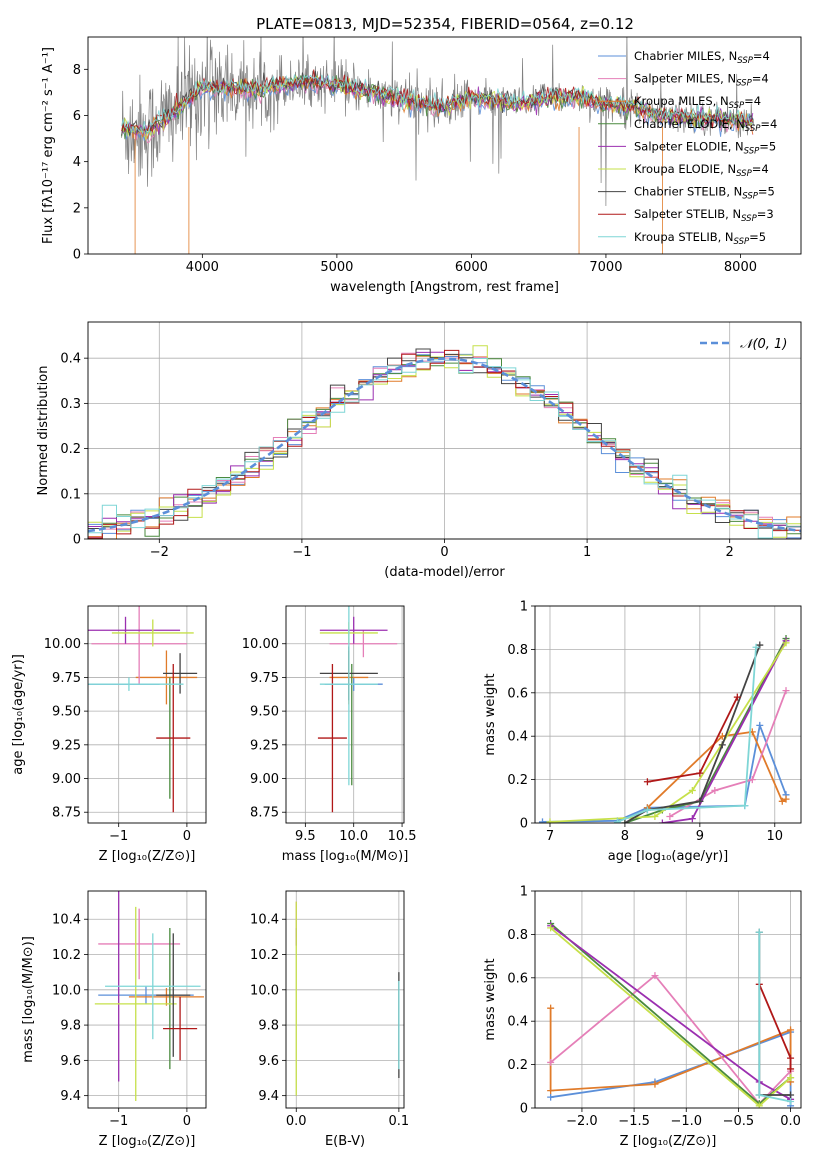 The height and width of the screenshot is (1170, 819). What do you see at coordinates (517, 978) in the screenshot?
I see `y-tick-label: 0.6` at bounding box center [517, 978].